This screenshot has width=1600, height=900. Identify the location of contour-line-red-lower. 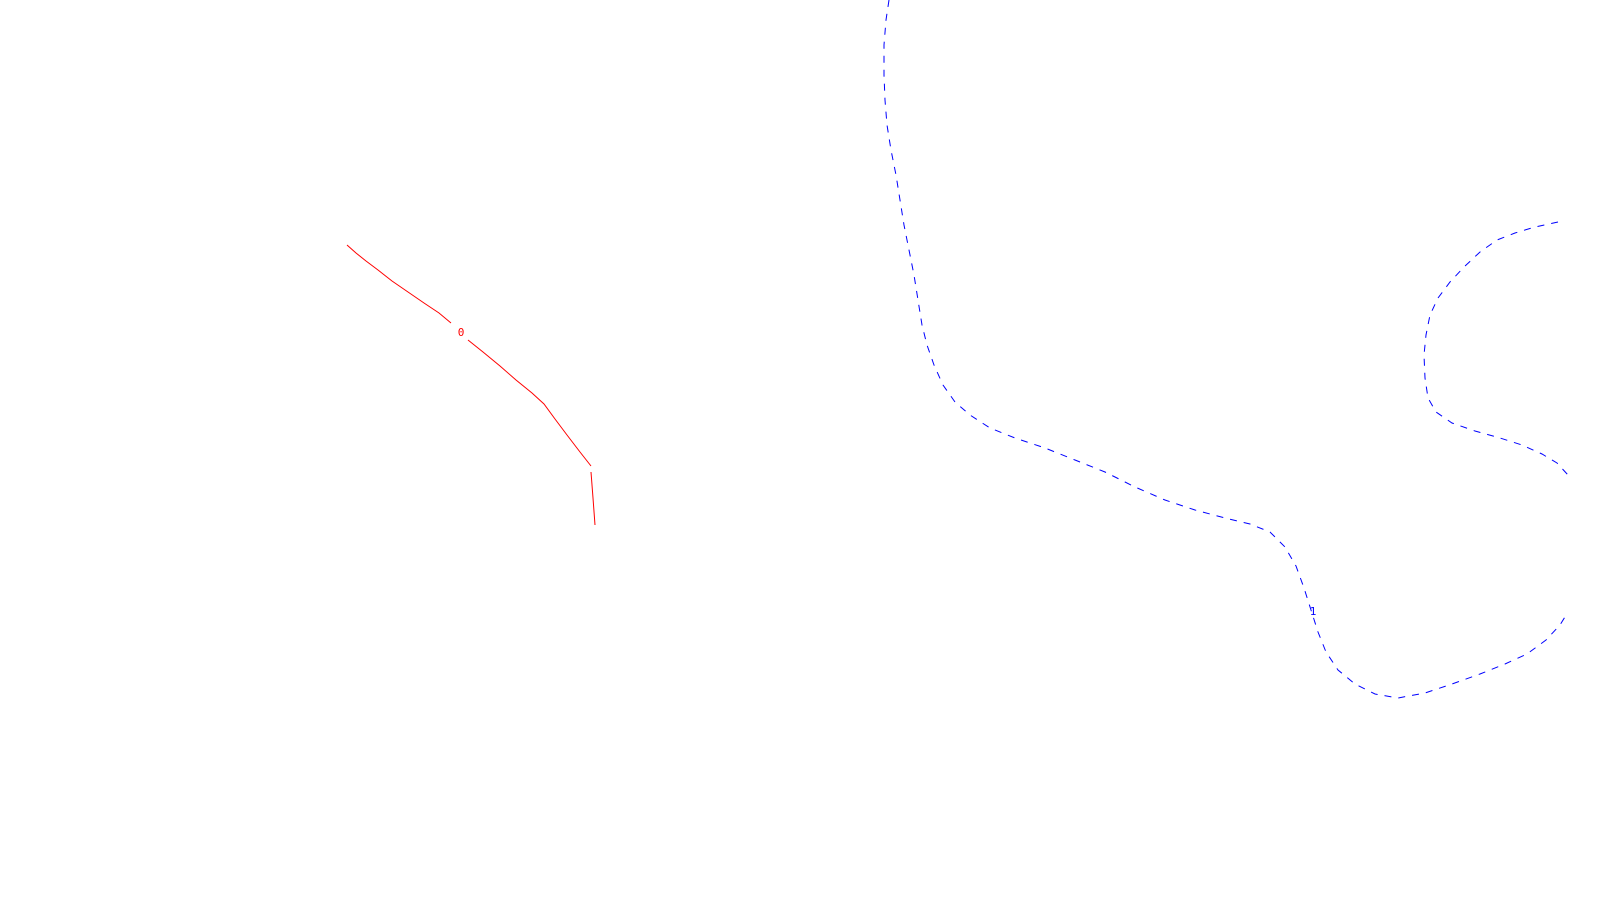
(531, 432).